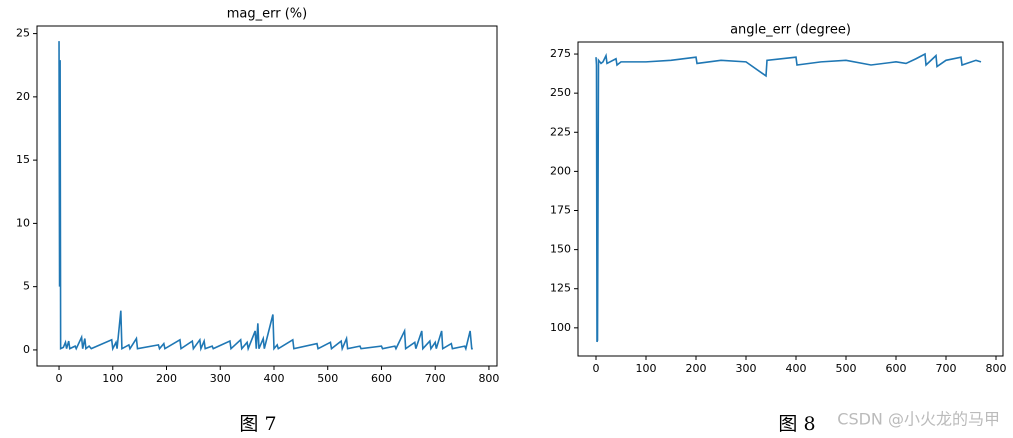 This screenshot has height=438, width=1013. I want to click on y-tick-label: 125, so click(560, 288).